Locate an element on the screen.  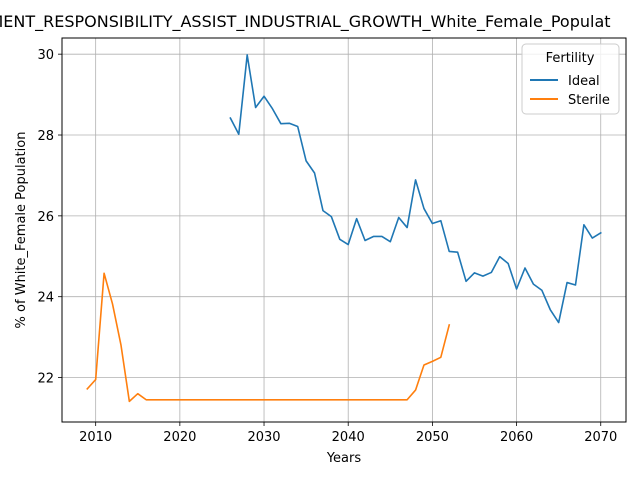
y-tick-label: 22 is located at coordinates (45, 379).